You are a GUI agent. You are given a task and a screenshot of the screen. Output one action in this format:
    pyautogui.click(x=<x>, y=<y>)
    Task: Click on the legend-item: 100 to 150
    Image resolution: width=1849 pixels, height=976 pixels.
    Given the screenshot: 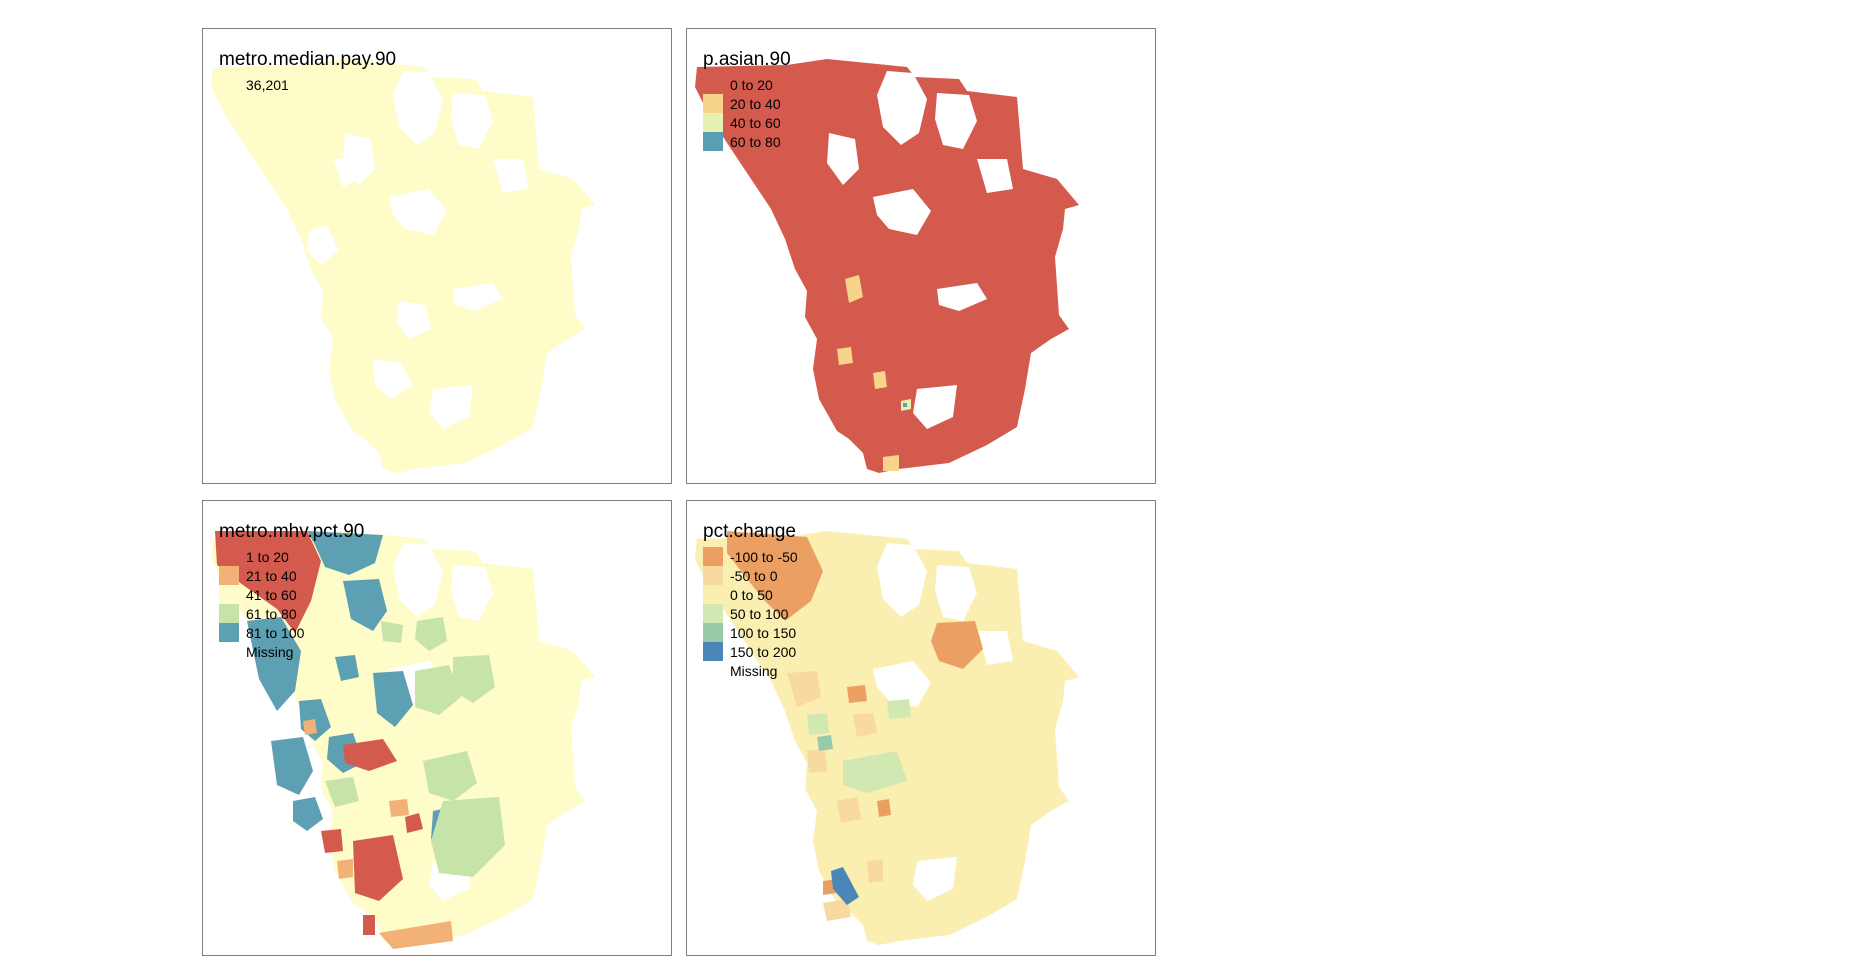 What is the action you would take?
    pyautogui.click(x=750, y=632)
    